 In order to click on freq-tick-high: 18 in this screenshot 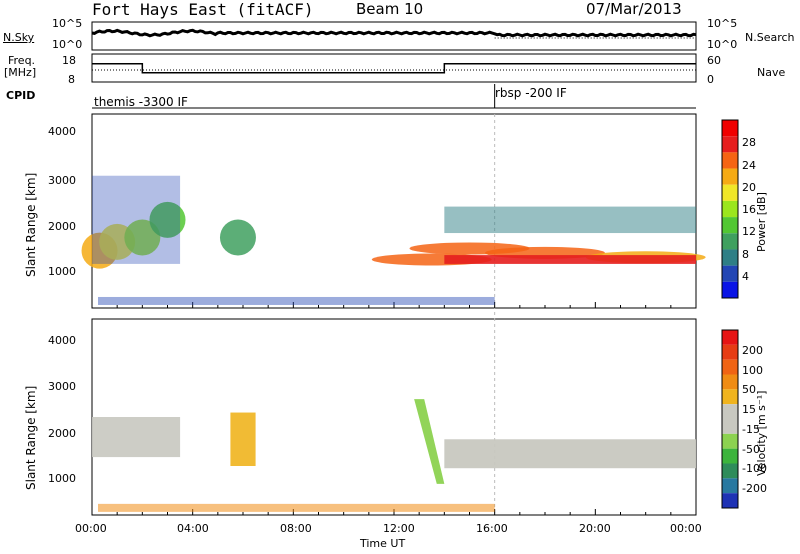, I will do `click(69, 60)`.